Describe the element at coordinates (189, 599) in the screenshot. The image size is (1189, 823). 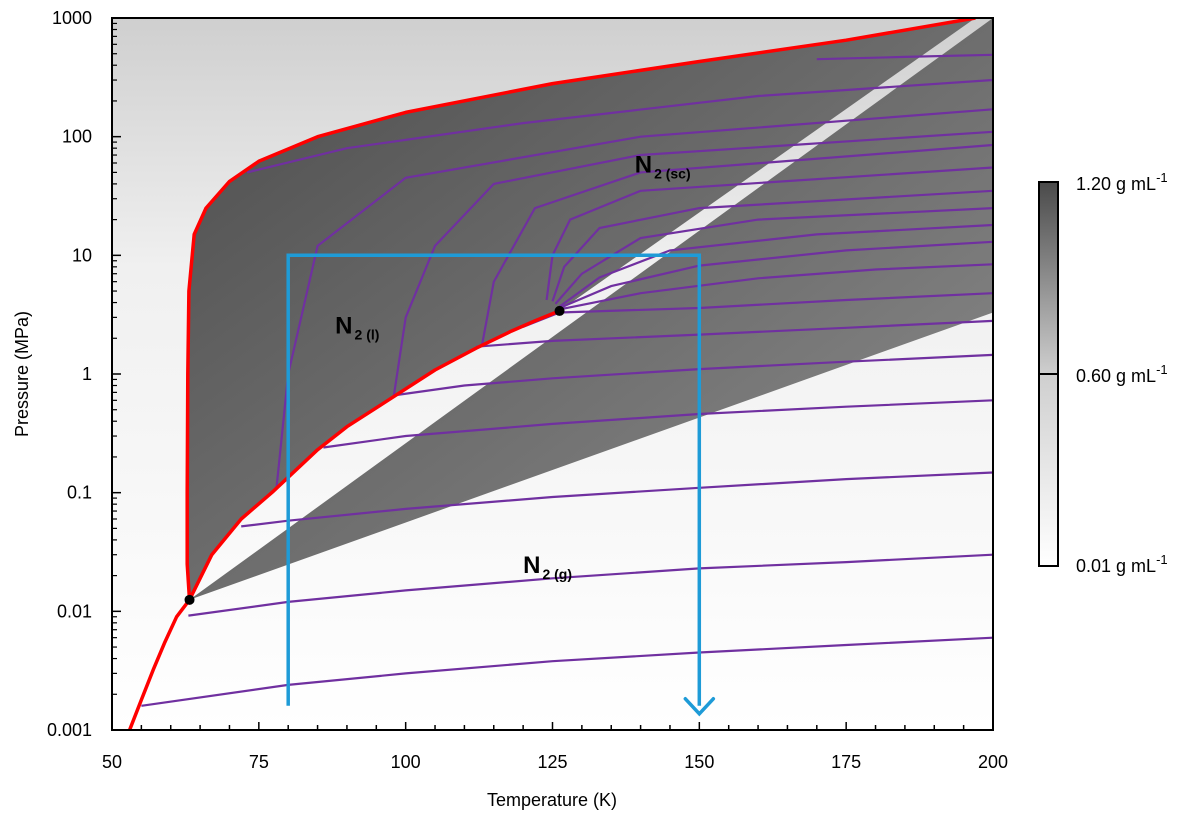
I see `triple-point-marker` at that location.